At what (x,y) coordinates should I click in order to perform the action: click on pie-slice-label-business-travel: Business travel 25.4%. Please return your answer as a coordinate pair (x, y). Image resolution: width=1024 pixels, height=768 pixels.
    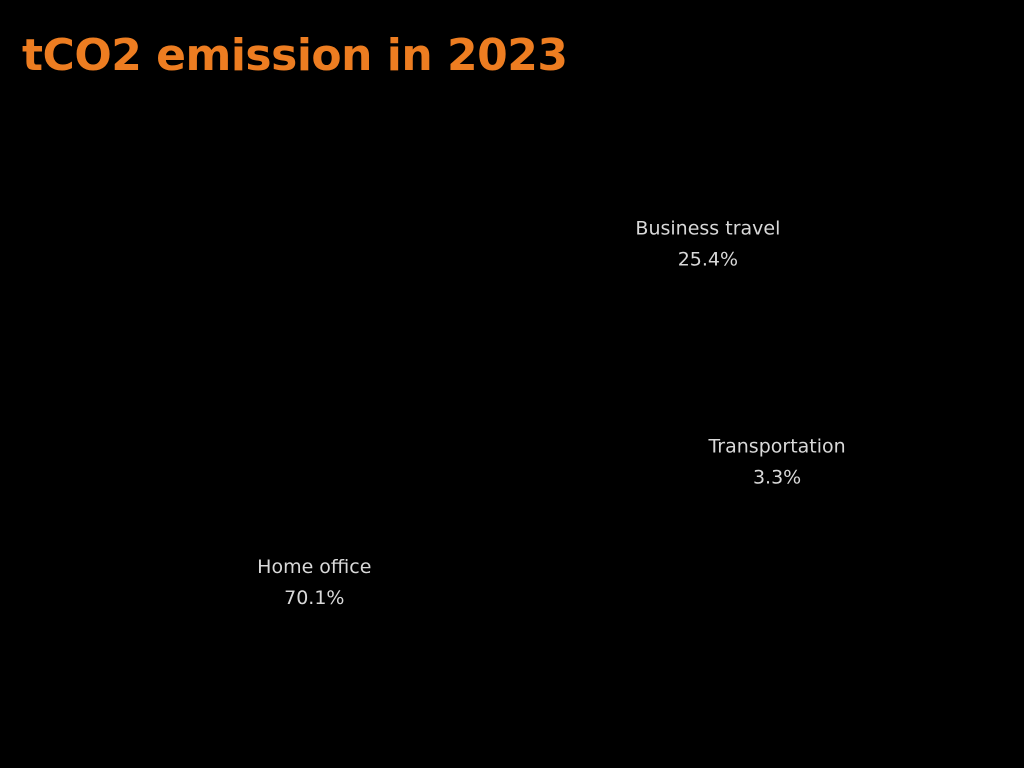
    Looking at the image, I should click on (707, 243).